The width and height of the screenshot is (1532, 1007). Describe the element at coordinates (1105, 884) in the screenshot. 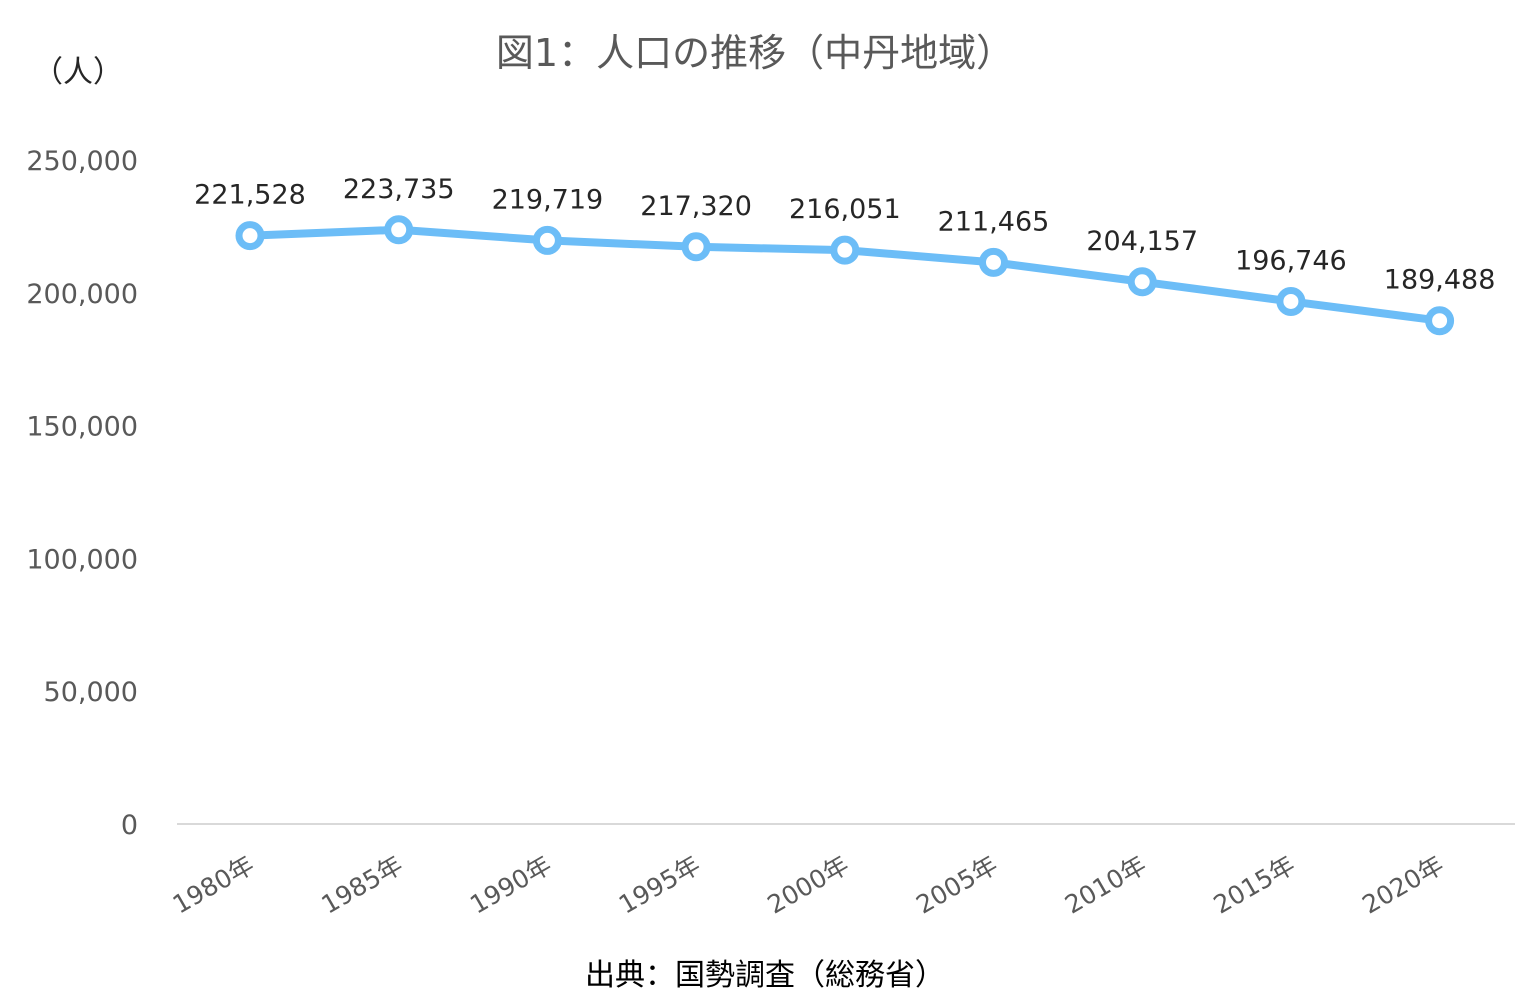

I see `x-tick-label: 2010年` at that location.